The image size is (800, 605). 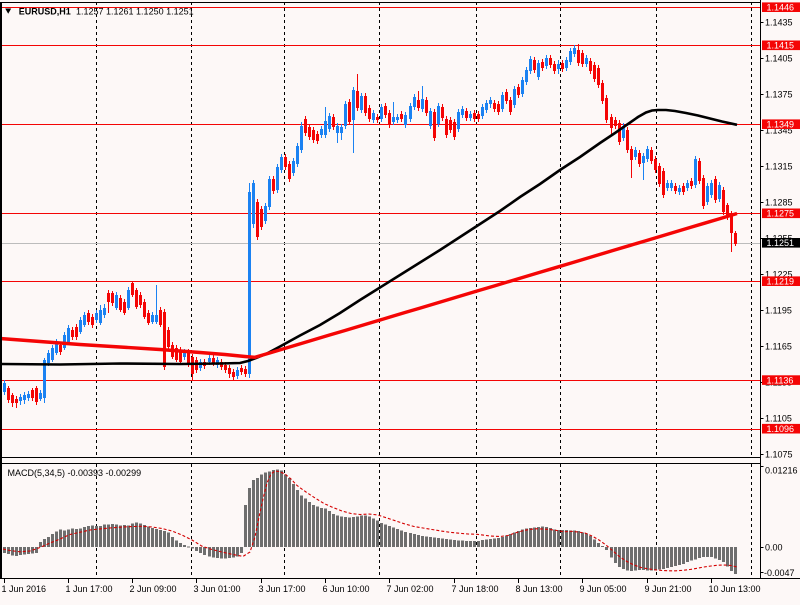 What do you see at coordinates (778, 418) in the screenshot?
I see `svg-text: 1.1105` at bounding box center [778, 418].